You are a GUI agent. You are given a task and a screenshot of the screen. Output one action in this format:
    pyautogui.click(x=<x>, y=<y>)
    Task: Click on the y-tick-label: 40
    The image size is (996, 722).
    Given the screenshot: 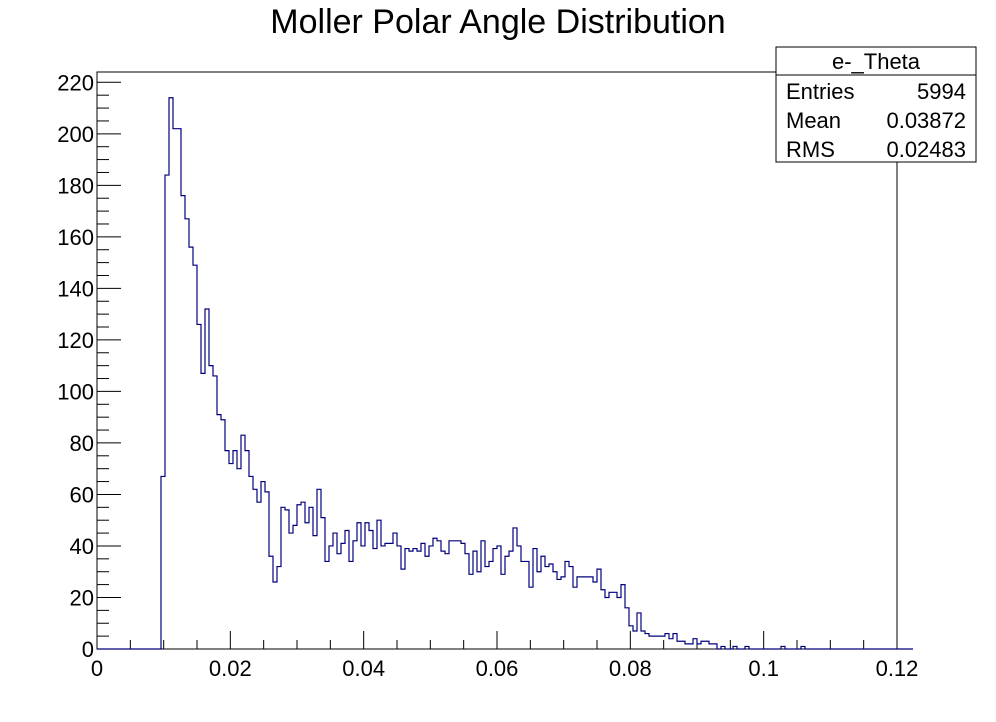 What is the action you would take?
    pyautogui.click(x=82, y=546)
    